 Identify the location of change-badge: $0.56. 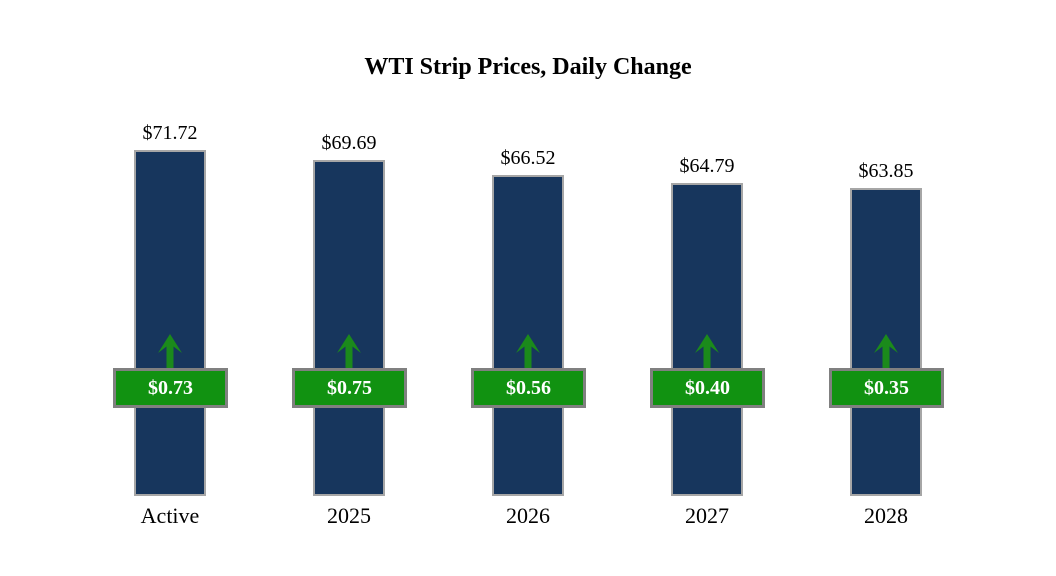
(528, 388).